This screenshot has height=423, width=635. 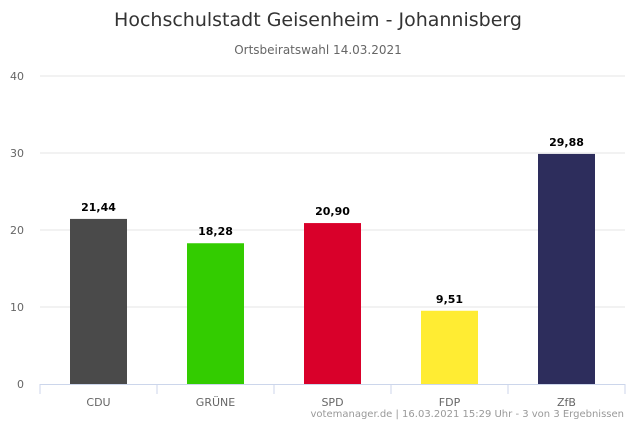 What do you see at coordinates (20, 384) in the screenshot?
I see `y-tick-label: 0` at bounding box center [20, 384].